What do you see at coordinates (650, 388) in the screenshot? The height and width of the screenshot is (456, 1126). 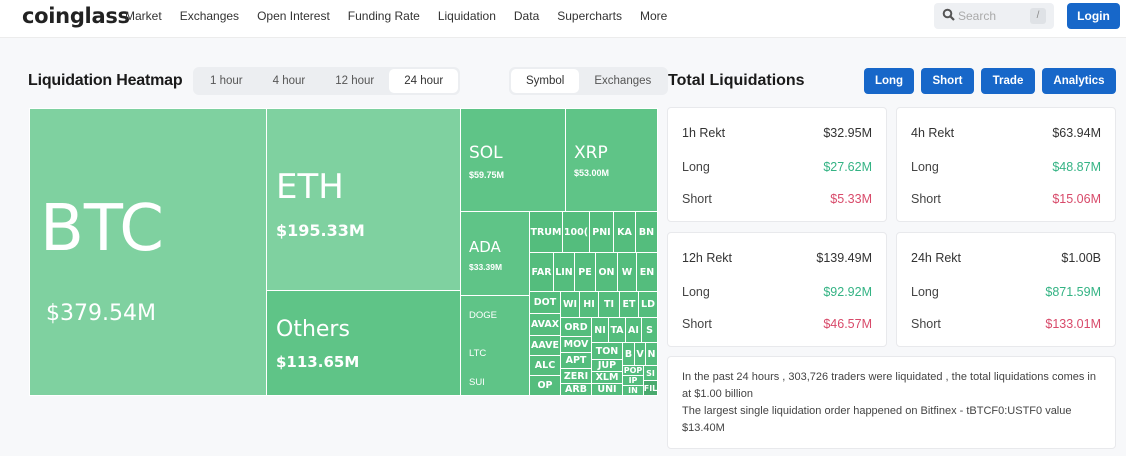 I see `treemap-cell-small: FIL` at bounding box center [650, 388].